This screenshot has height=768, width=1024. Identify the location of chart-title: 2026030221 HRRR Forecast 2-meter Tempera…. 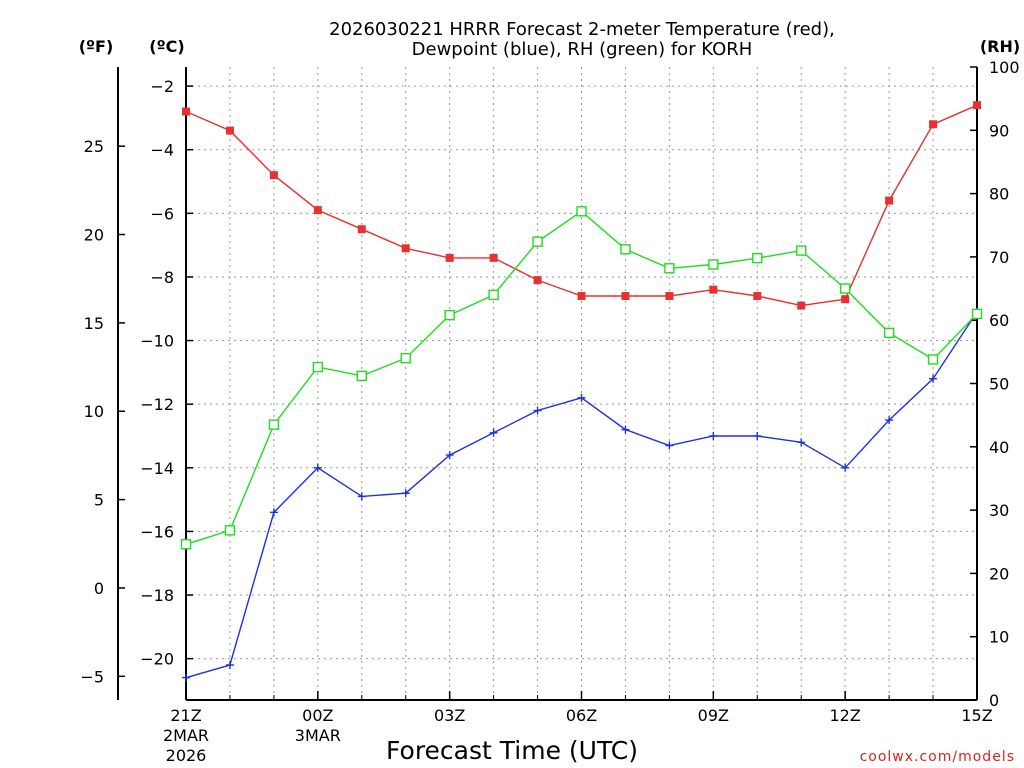
(582, 29).